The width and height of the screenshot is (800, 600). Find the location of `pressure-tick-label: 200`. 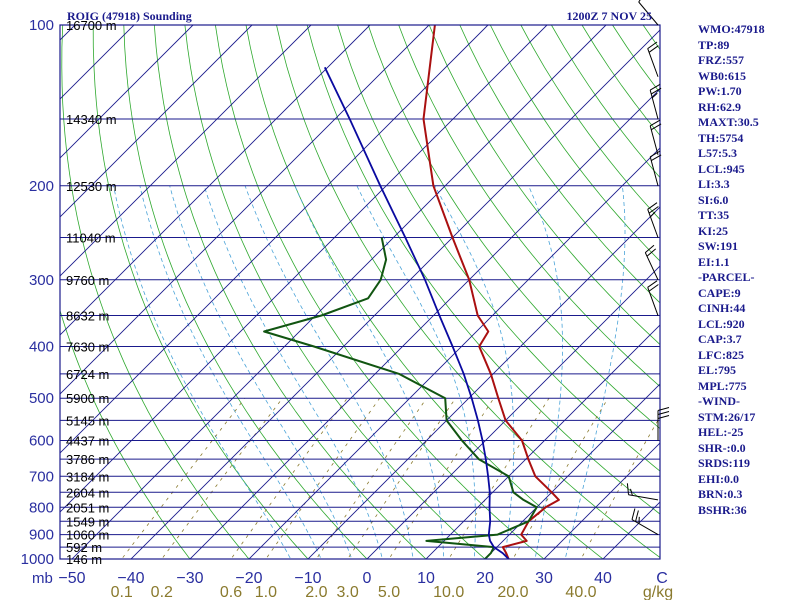

pressure-tick-label: 200 is located at coordinates (41, 186).